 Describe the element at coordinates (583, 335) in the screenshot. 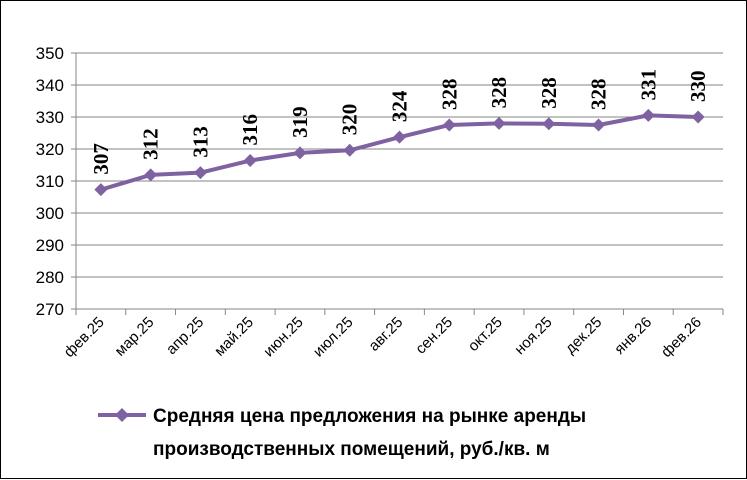

I see `x-tick-label-10: дек.25` at that location.